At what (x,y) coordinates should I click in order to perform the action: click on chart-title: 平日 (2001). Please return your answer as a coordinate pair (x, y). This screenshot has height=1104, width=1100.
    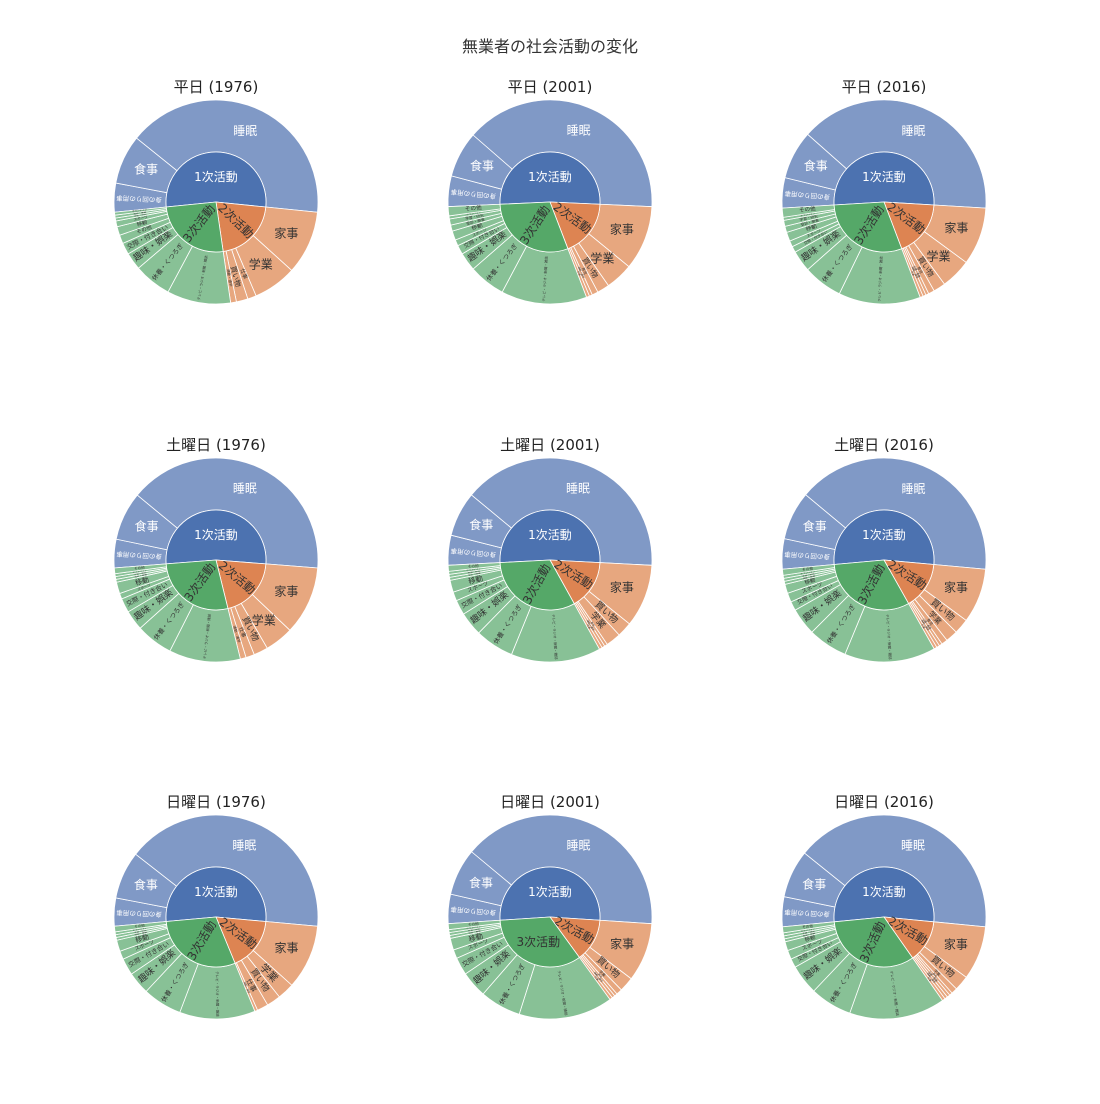
    Looking at the image, I should click on (550, 87).